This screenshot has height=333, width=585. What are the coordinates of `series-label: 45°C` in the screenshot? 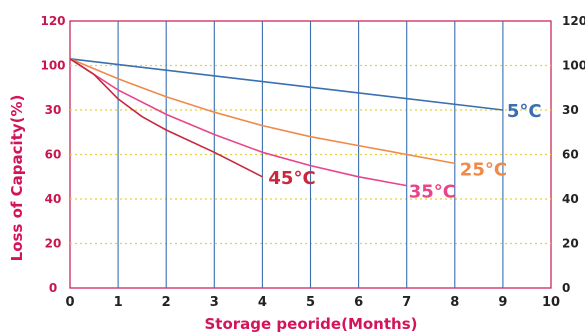 It's located at (291, 178).